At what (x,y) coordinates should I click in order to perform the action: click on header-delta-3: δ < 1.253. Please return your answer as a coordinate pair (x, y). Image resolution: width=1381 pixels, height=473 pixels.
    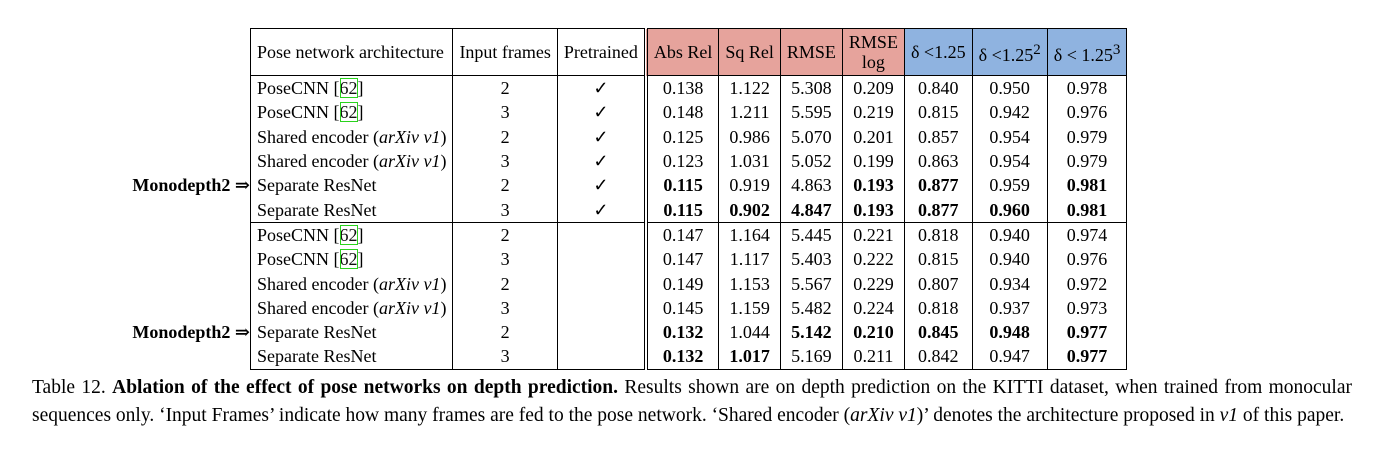
    Looking at the image, I should click on (1087, 52).